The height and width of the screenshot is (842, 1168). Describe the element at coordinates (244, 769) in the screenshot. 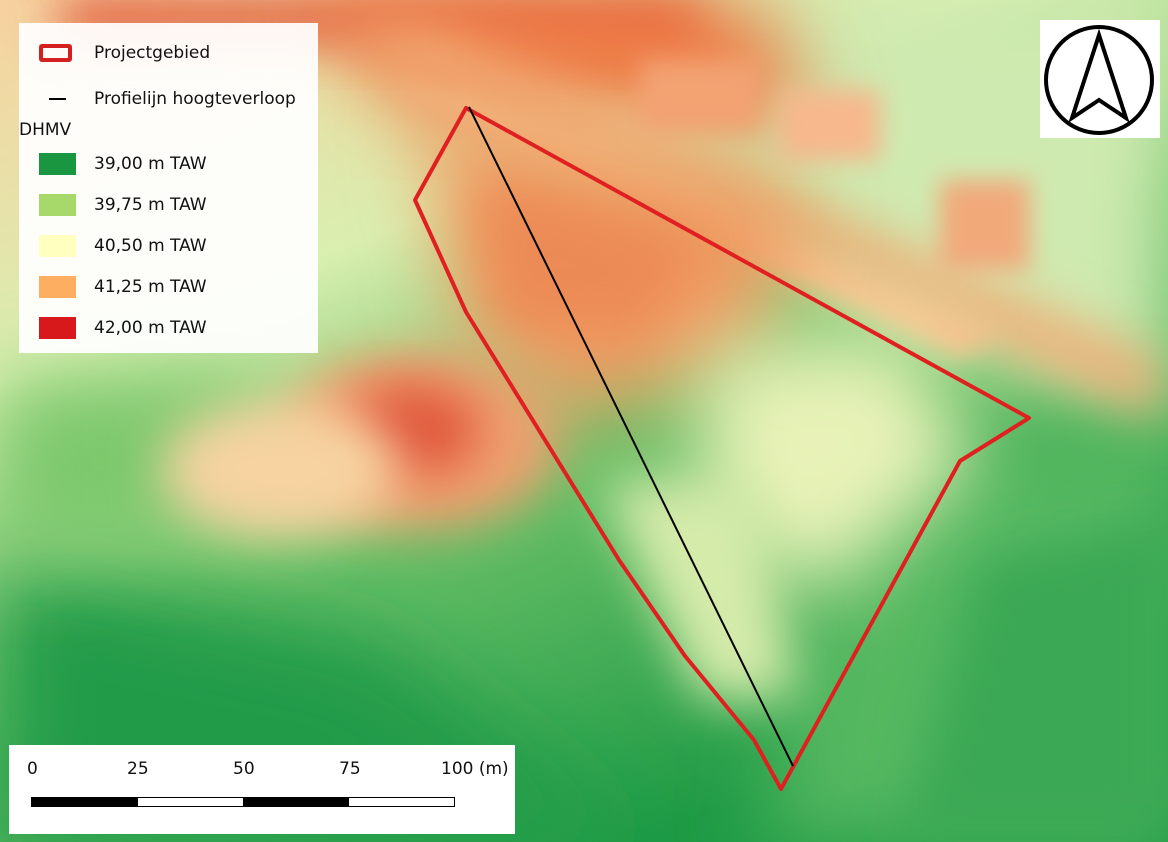

I see `scale-tick-label: 50` at that location.